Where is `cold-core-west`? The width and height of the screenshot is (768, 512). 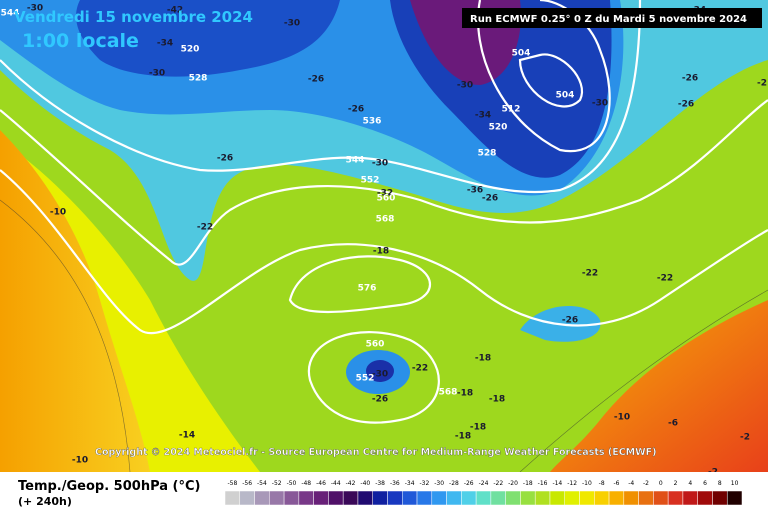 cold-core-west is located at coordinates (208, 38).